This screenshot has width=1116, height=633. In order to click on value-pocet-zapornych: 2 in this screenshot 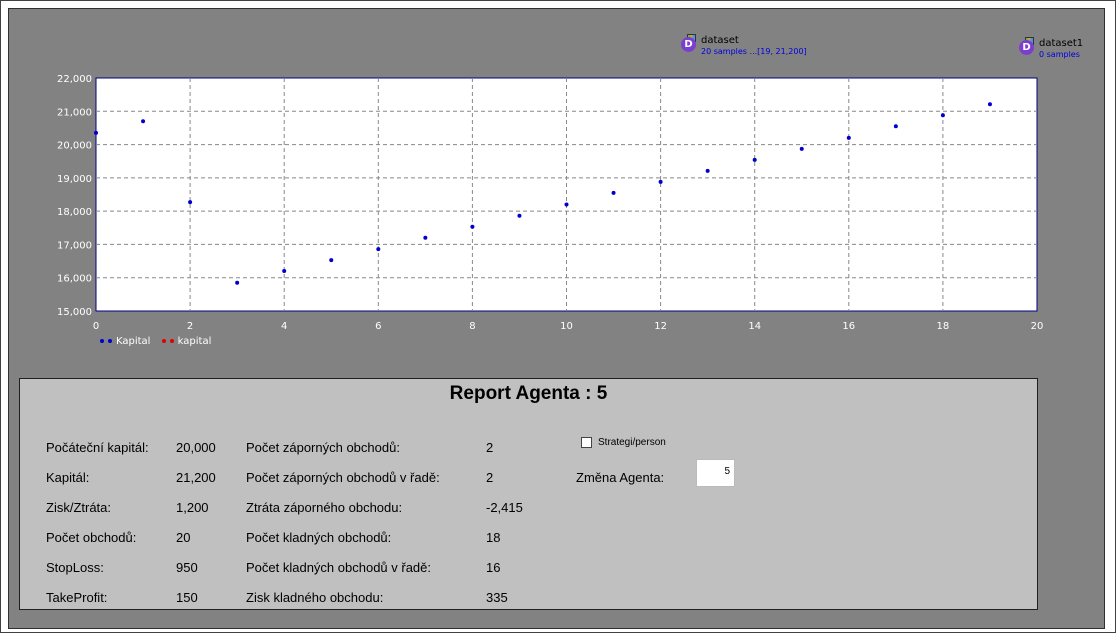, I will do `click(490, 447)`.